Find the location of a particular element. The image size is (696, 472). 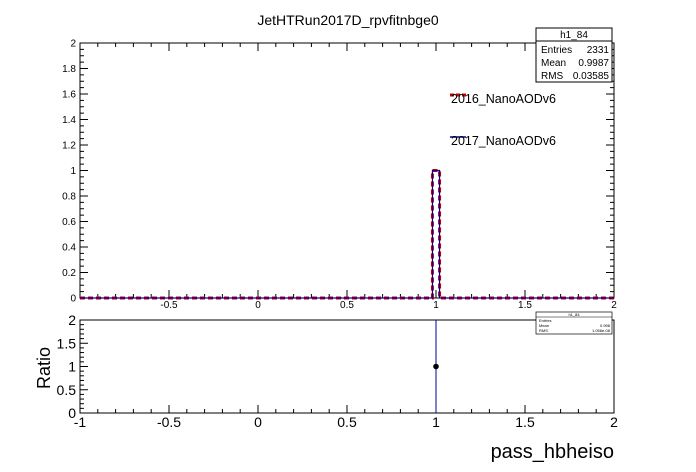

stats-mean-value: 0.9987 is located at coordinates (593, 63).